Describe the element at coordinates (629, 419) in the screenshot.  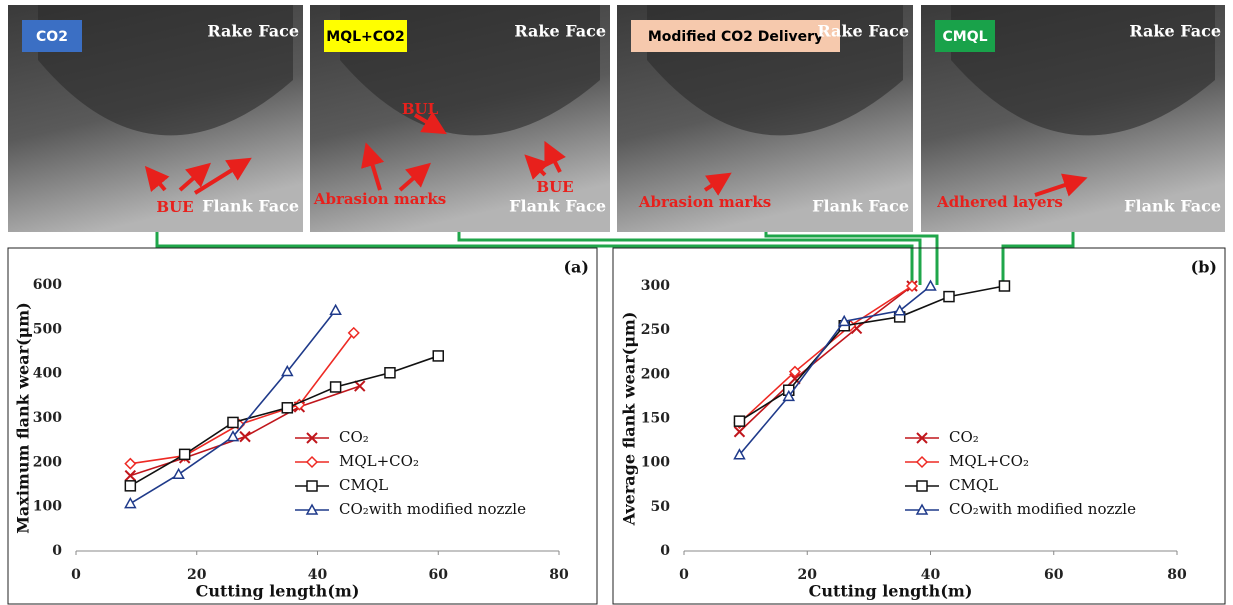
I see `y-axis-title: Average flank wear(μm)` at that location.